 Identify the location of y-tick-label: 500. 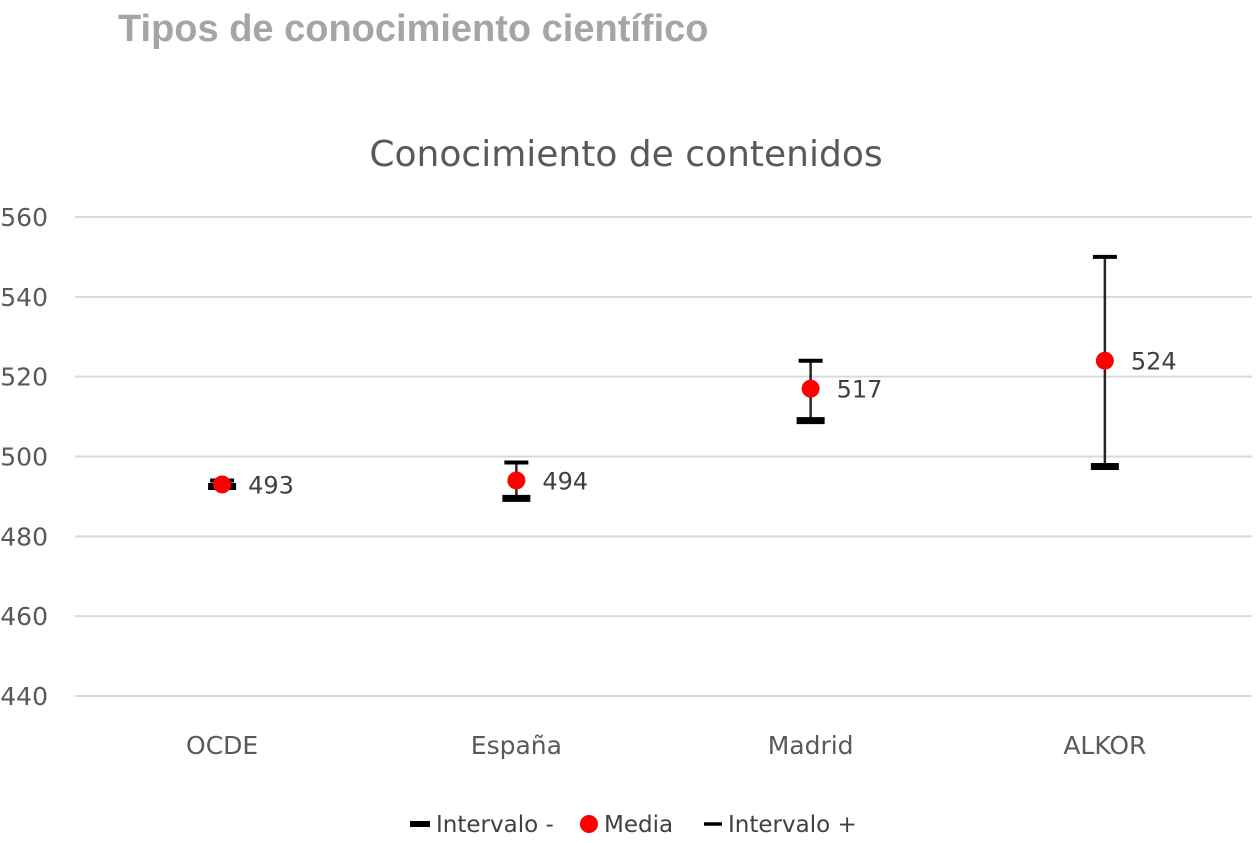
(24, 457).